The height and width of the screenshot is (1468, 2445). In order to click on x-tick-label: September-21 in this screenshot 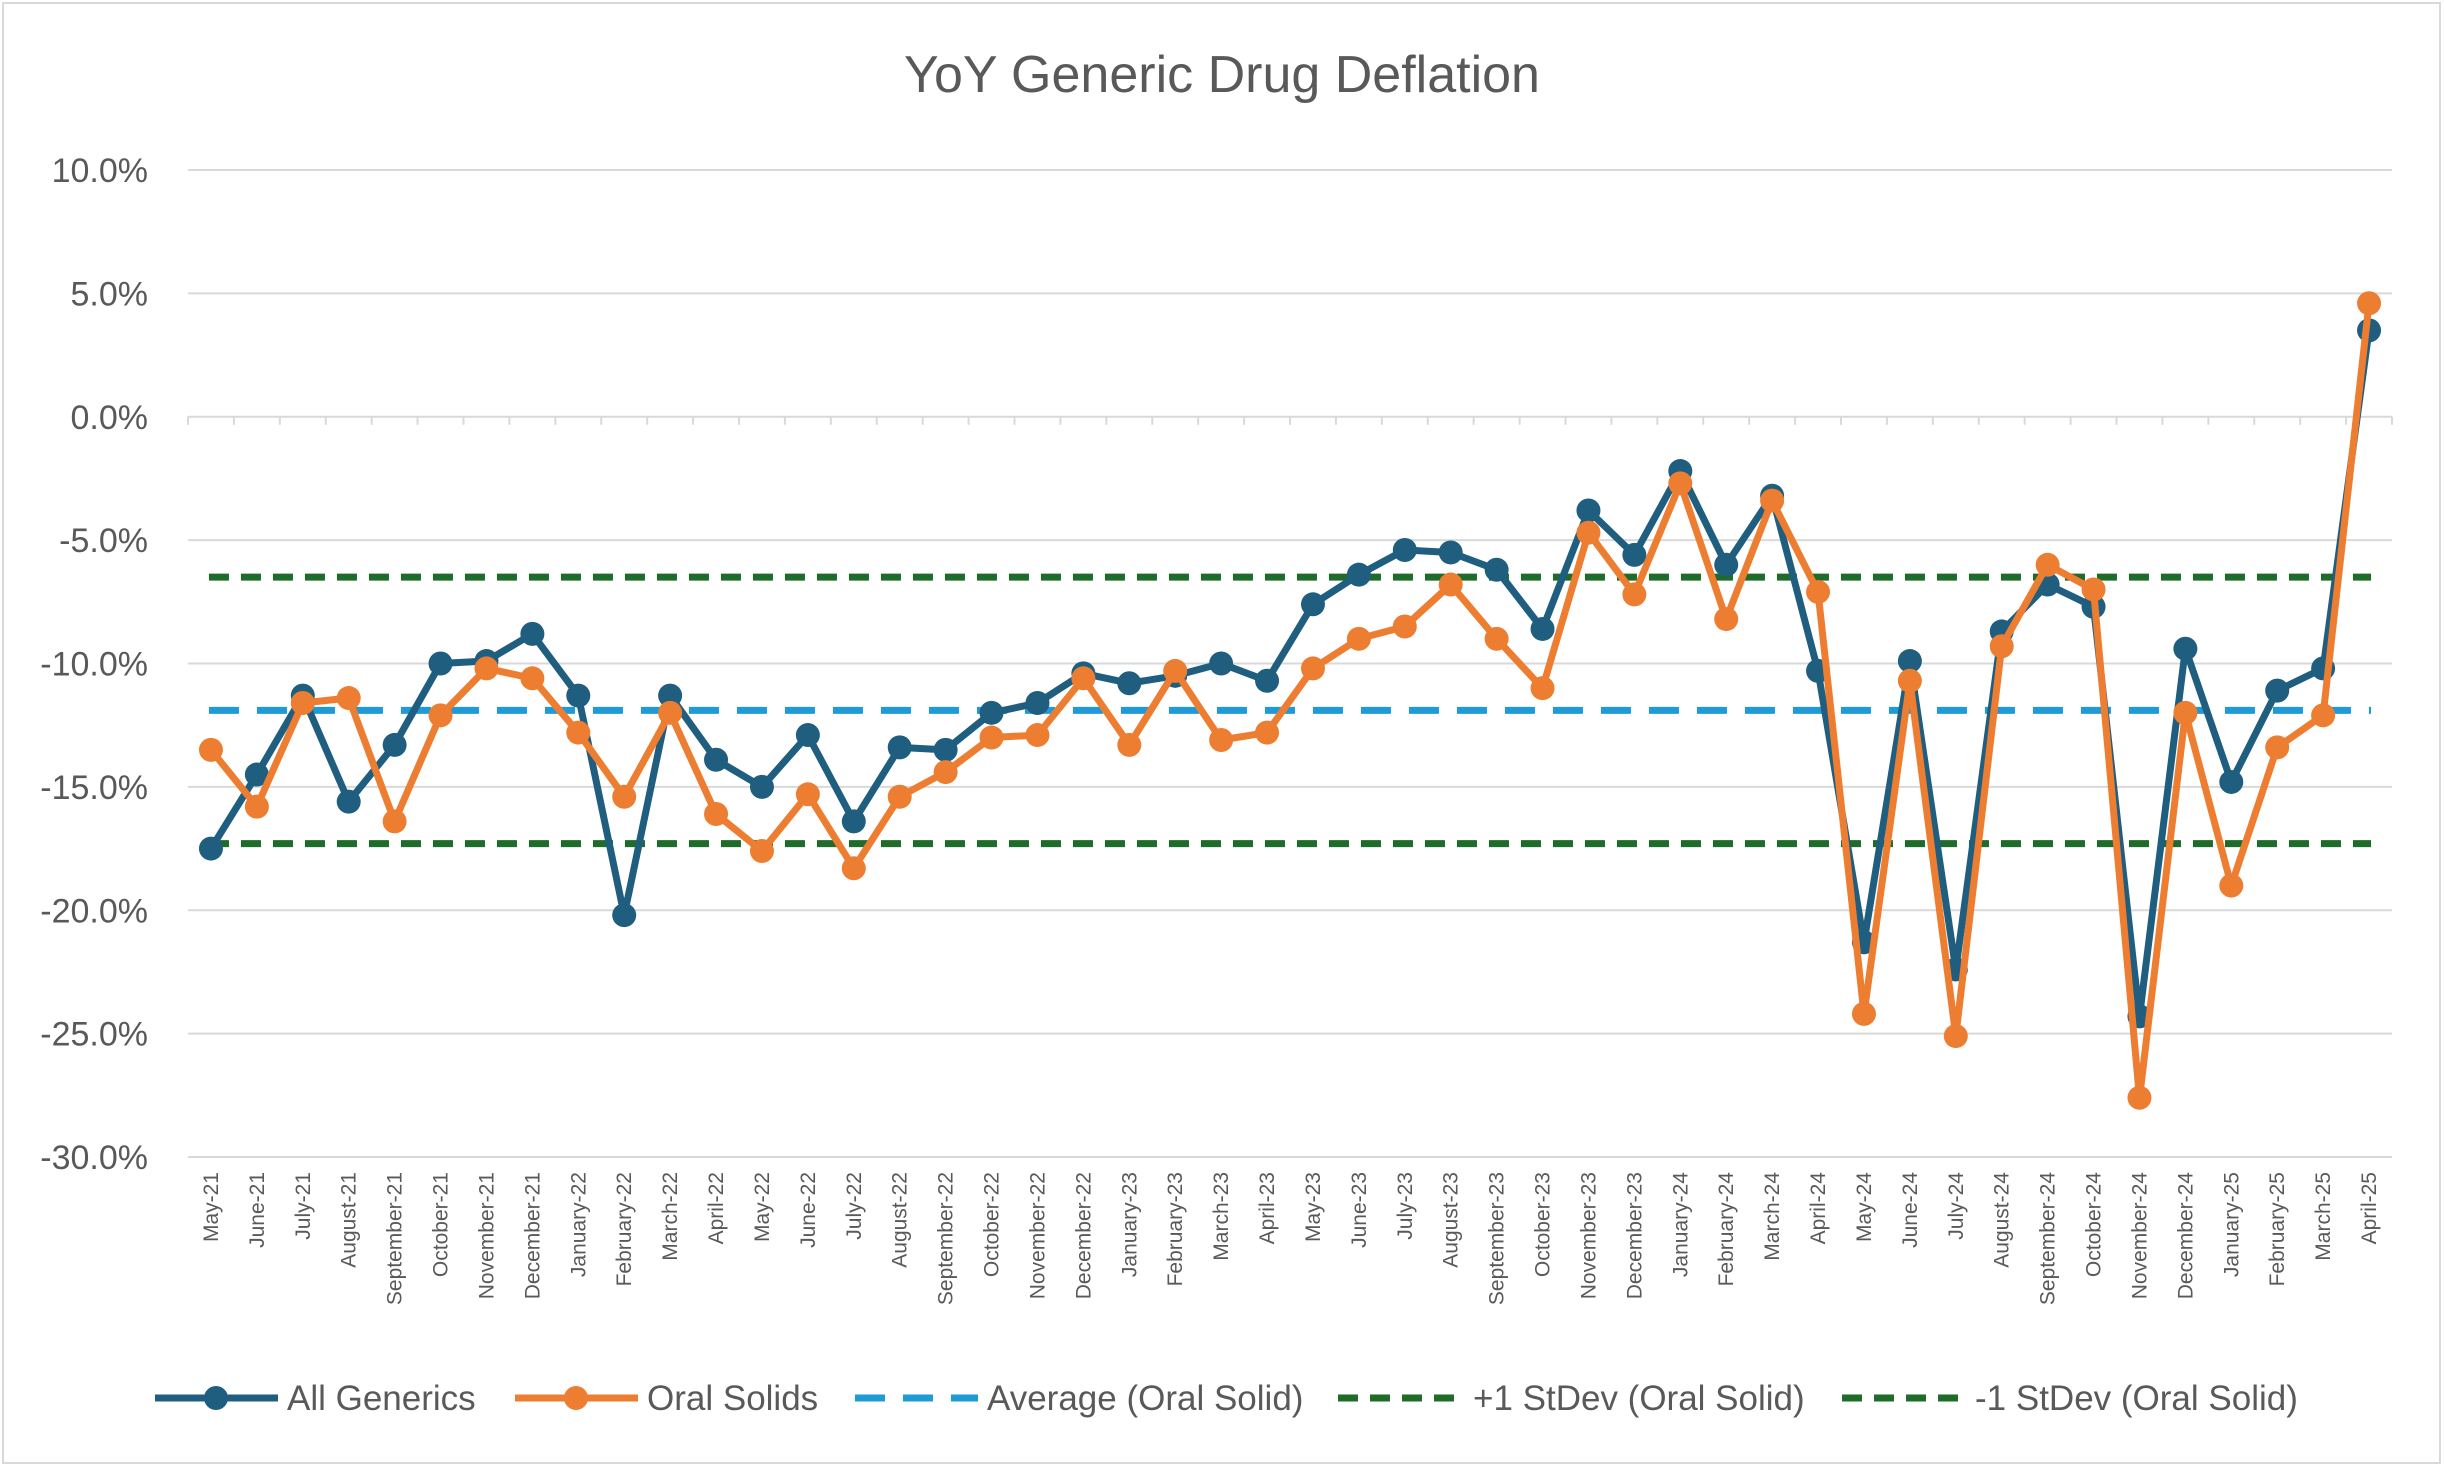, I will do `click(395, 1238)`.